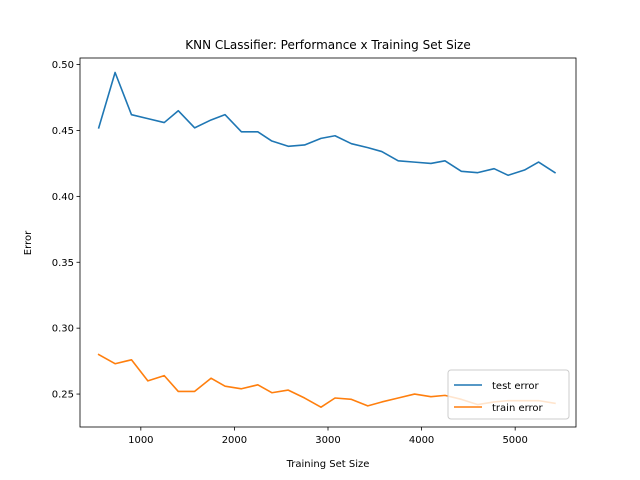  I want to click on y-axis-label: Error, so click(28, 242).